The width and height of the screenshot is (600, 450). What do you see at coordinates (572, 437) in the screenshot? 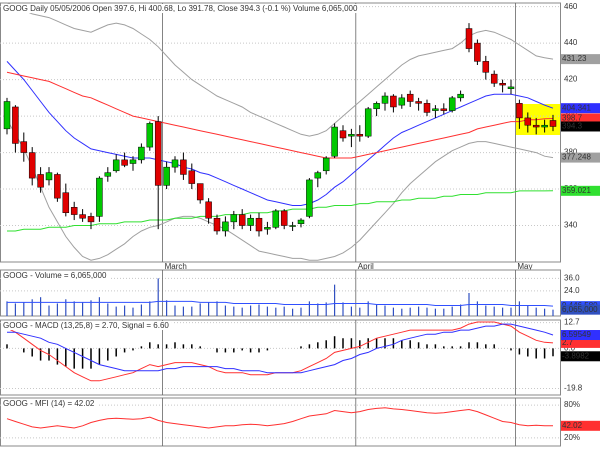
I see `y-tick-label: 20%` at bounding box center [572, 437].